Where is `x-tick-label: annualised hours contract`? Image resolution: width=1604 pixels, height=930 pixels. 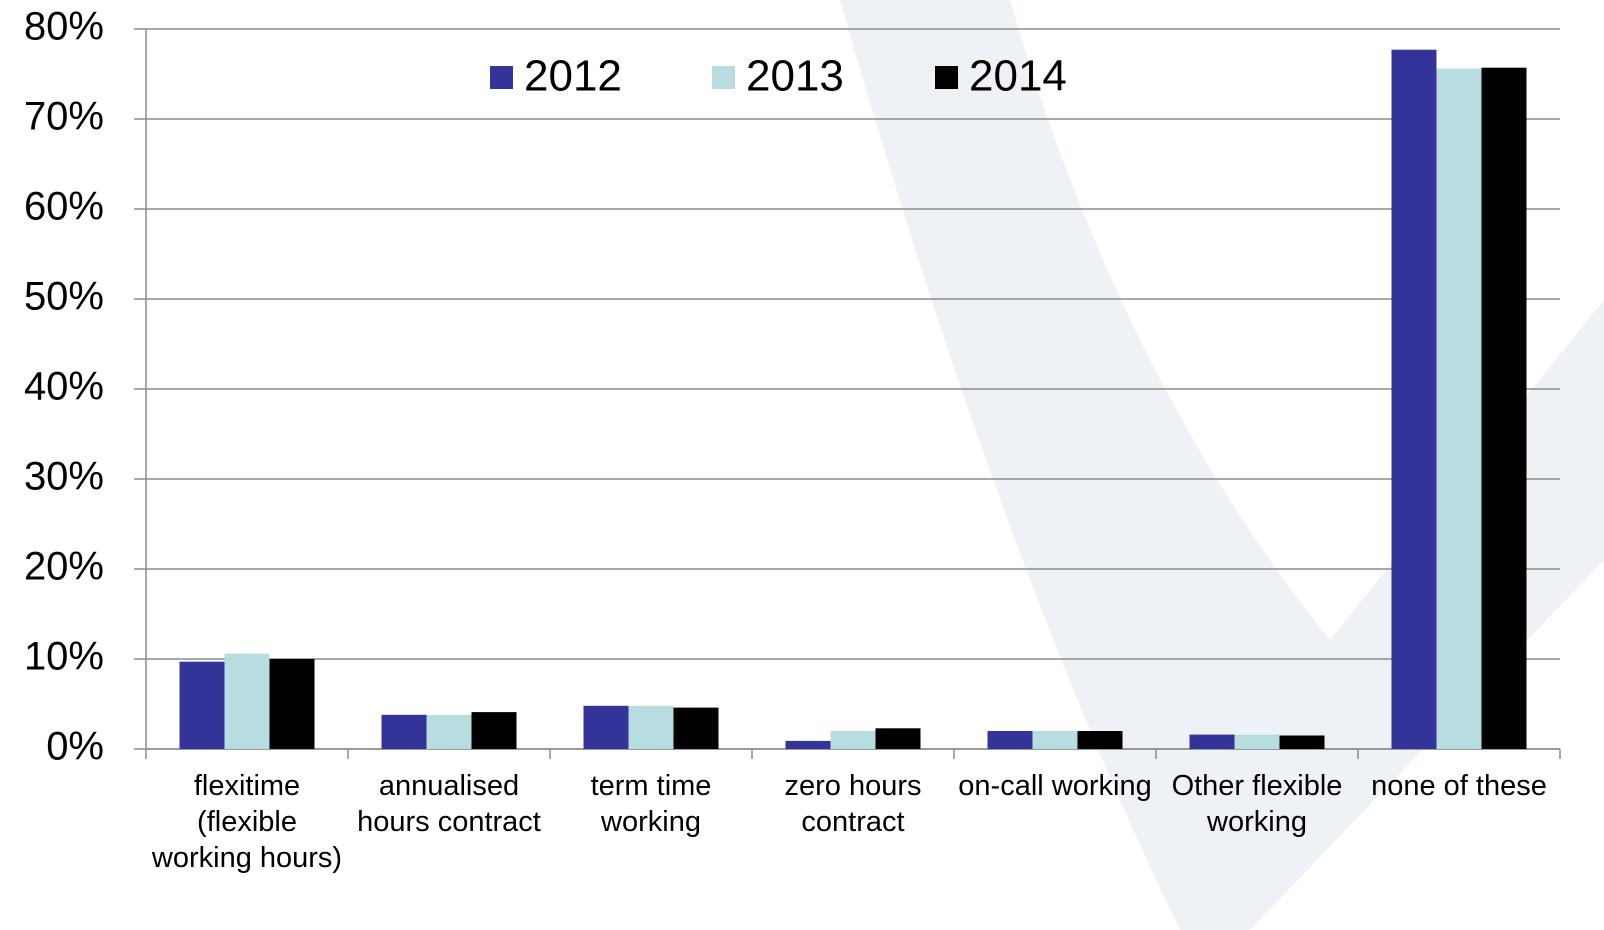 x-tick-label: annualised hours contract is located at coordinates (449, 804).